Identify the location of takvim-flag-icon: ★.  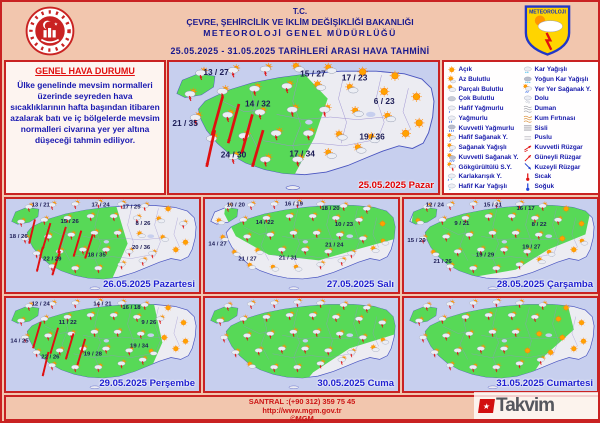
(486, 405).